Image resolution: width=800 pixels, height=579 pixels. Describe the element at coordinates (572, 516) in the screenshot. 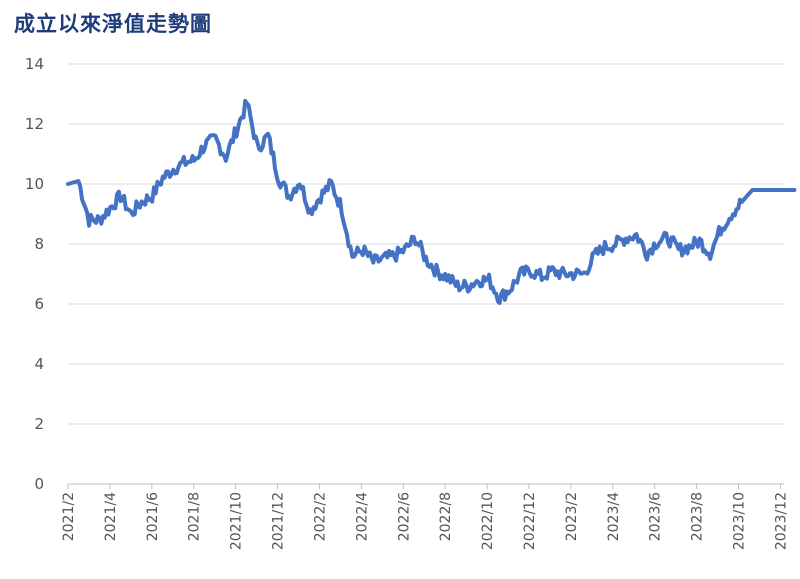

I see `x-tick-label: 2023/2` at that location.